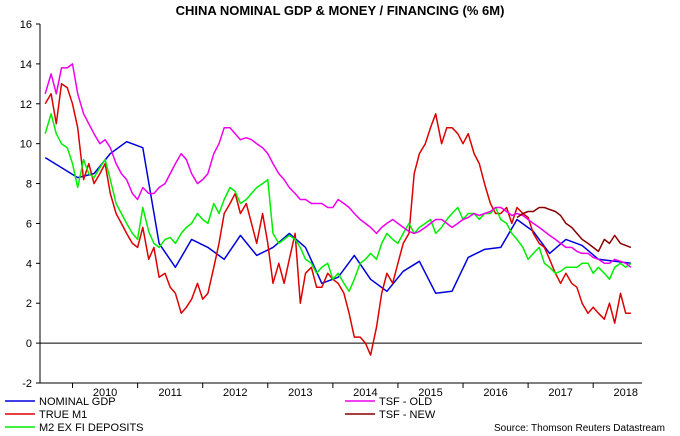 The width and height of the screenshot is (680, 436). What do you see at coordinates (26, 145) in the screenshot?
I see `y-tick-label: 10` at bounding box center [26, 145].